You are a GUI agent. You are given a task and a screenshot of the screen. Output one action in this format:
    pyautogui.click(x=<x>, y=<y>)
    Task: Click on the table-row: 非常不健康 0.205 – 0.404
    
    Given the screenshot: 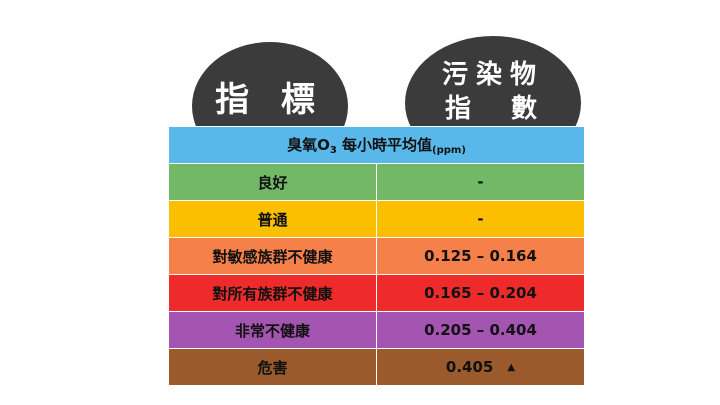 What is the action you would take?
    pyautogui.click(x=376, y=330)
    